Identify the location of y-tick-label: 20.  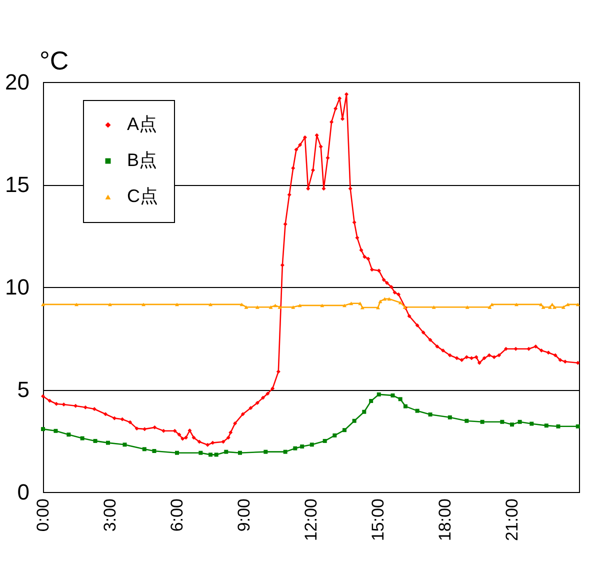
(17, 82).